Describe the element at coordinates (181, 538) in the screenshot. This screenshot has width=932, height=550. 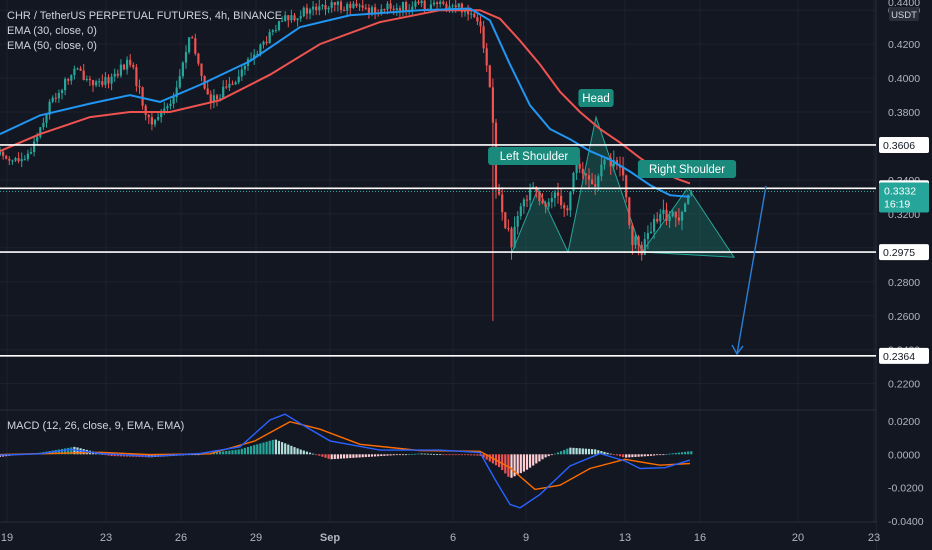
I see `time-tick-label: 26` at that location.